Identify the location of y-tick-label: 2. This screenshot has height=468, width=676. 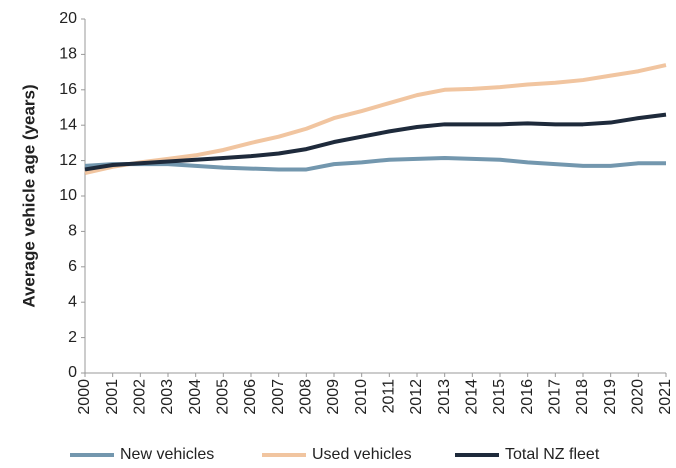
(72, 337).